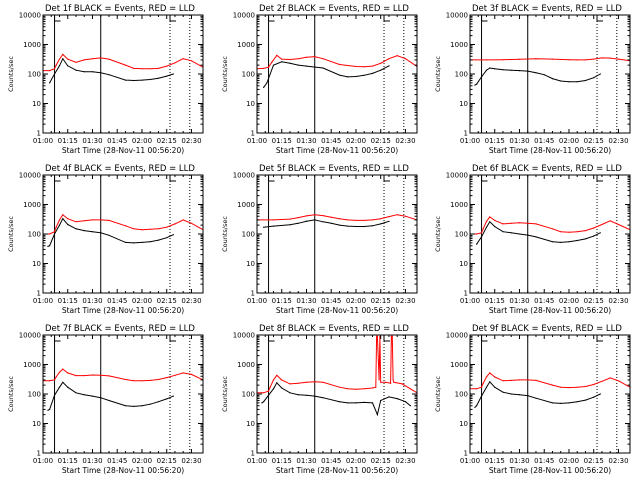 The height and width of the screenshot is (480, 640). Describe the element at coordinates (547, 329) in the screenshot. I see `panel-title: Det 9f BLACK = Events, RED = LLD` at that location.